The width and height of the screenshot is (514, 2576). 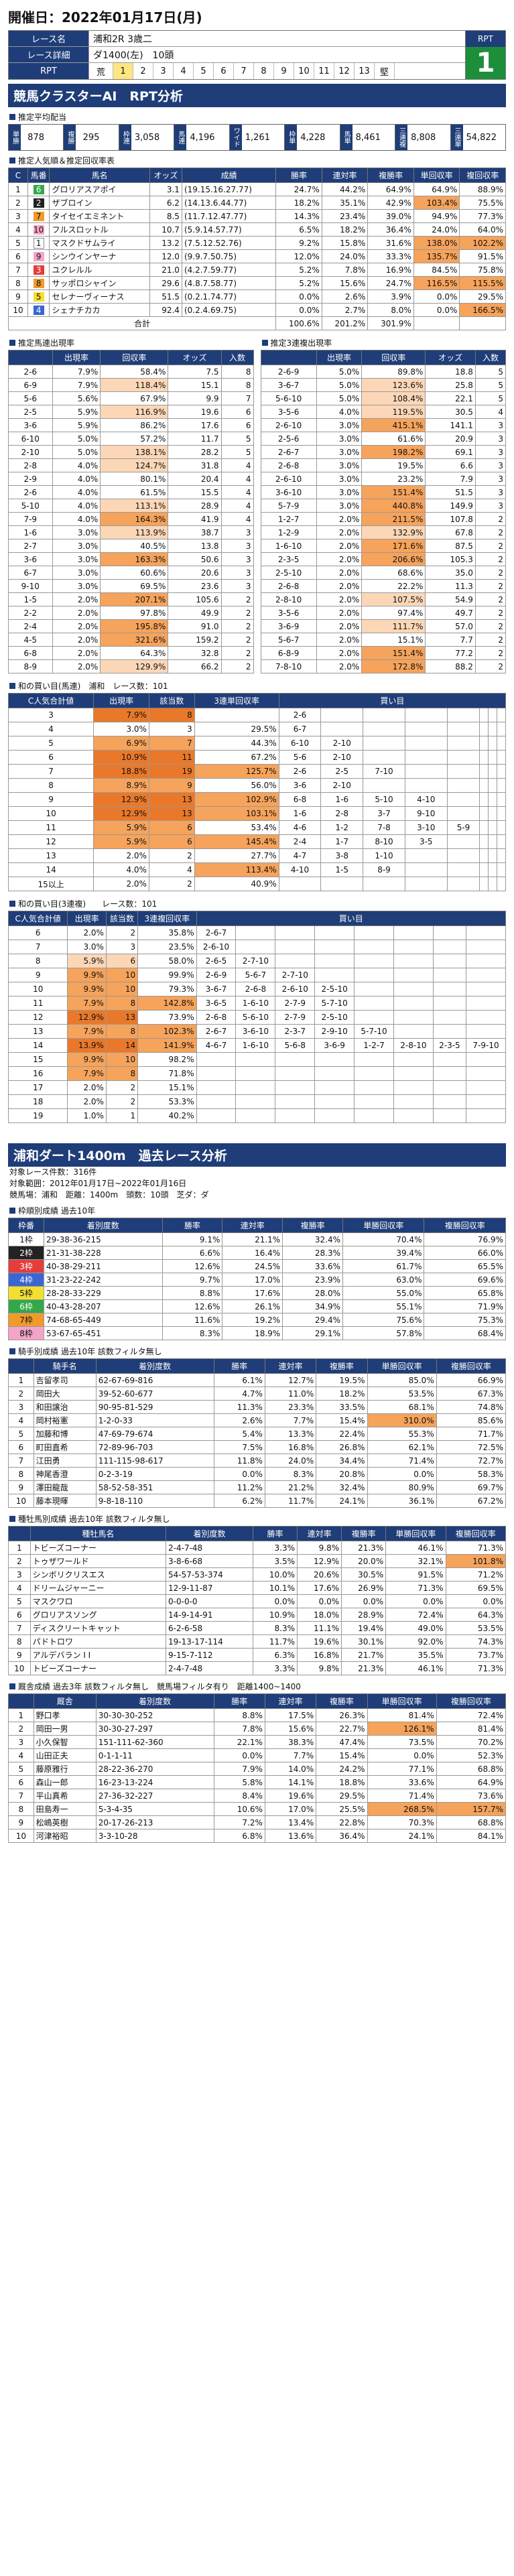 I want to click on column-header: C人気合計値, so click(x=50, y=700).